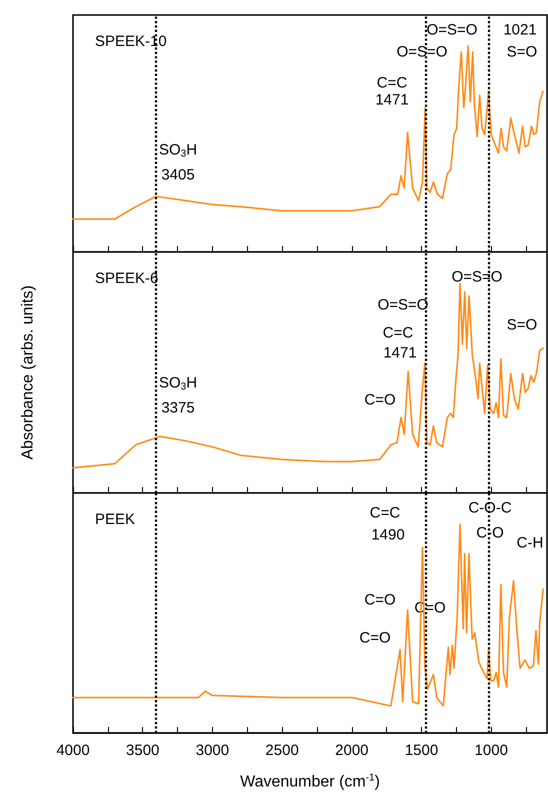  Describe the element at coordinates (213, 750) in the screenshot. I see `x-tick-label: 3000` at that location.